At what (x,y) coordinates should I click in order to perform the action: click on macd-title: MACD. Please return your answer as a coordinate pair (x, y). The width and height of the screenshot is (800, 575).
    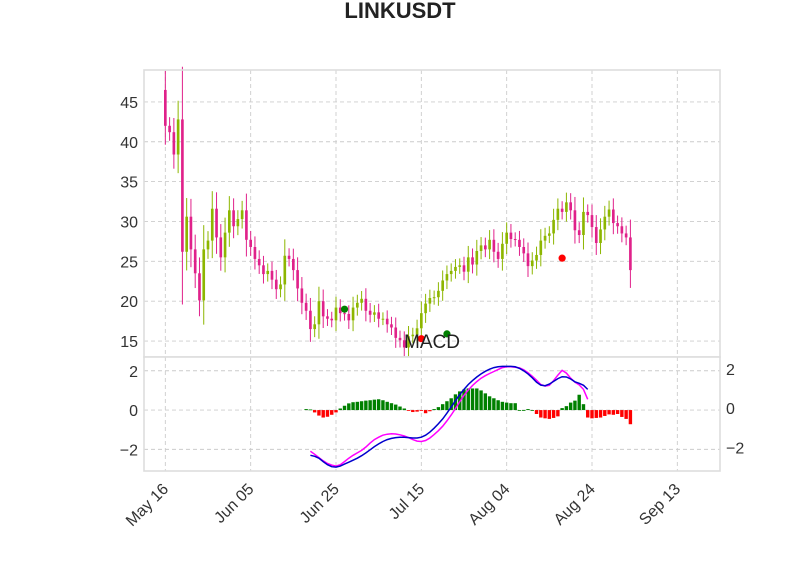
    Looking at the image, I should click on (432, 342).